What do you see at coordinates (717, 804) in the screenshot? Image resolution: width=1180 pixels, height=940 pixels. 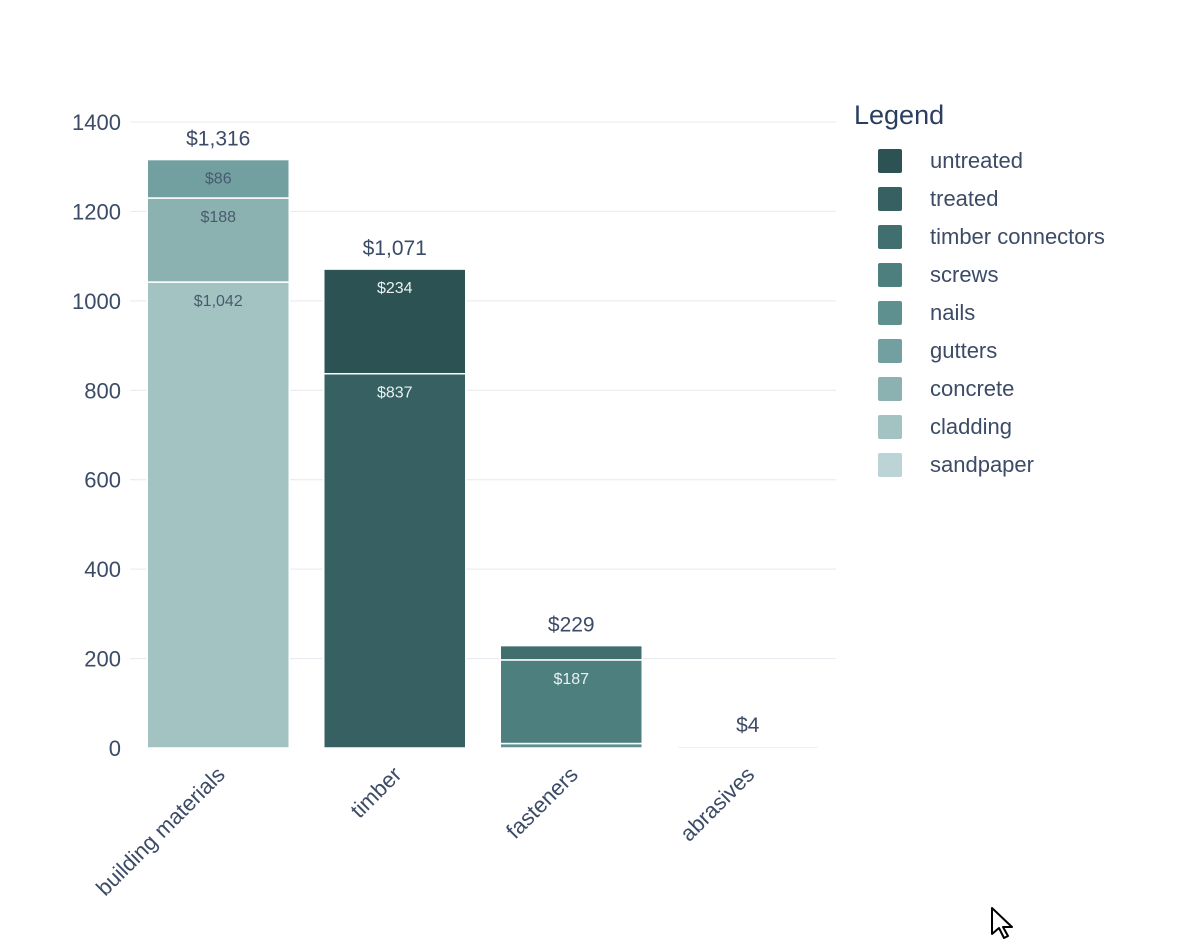 I see `x-tick-label: abrasives` at bounding box center [717, 804].